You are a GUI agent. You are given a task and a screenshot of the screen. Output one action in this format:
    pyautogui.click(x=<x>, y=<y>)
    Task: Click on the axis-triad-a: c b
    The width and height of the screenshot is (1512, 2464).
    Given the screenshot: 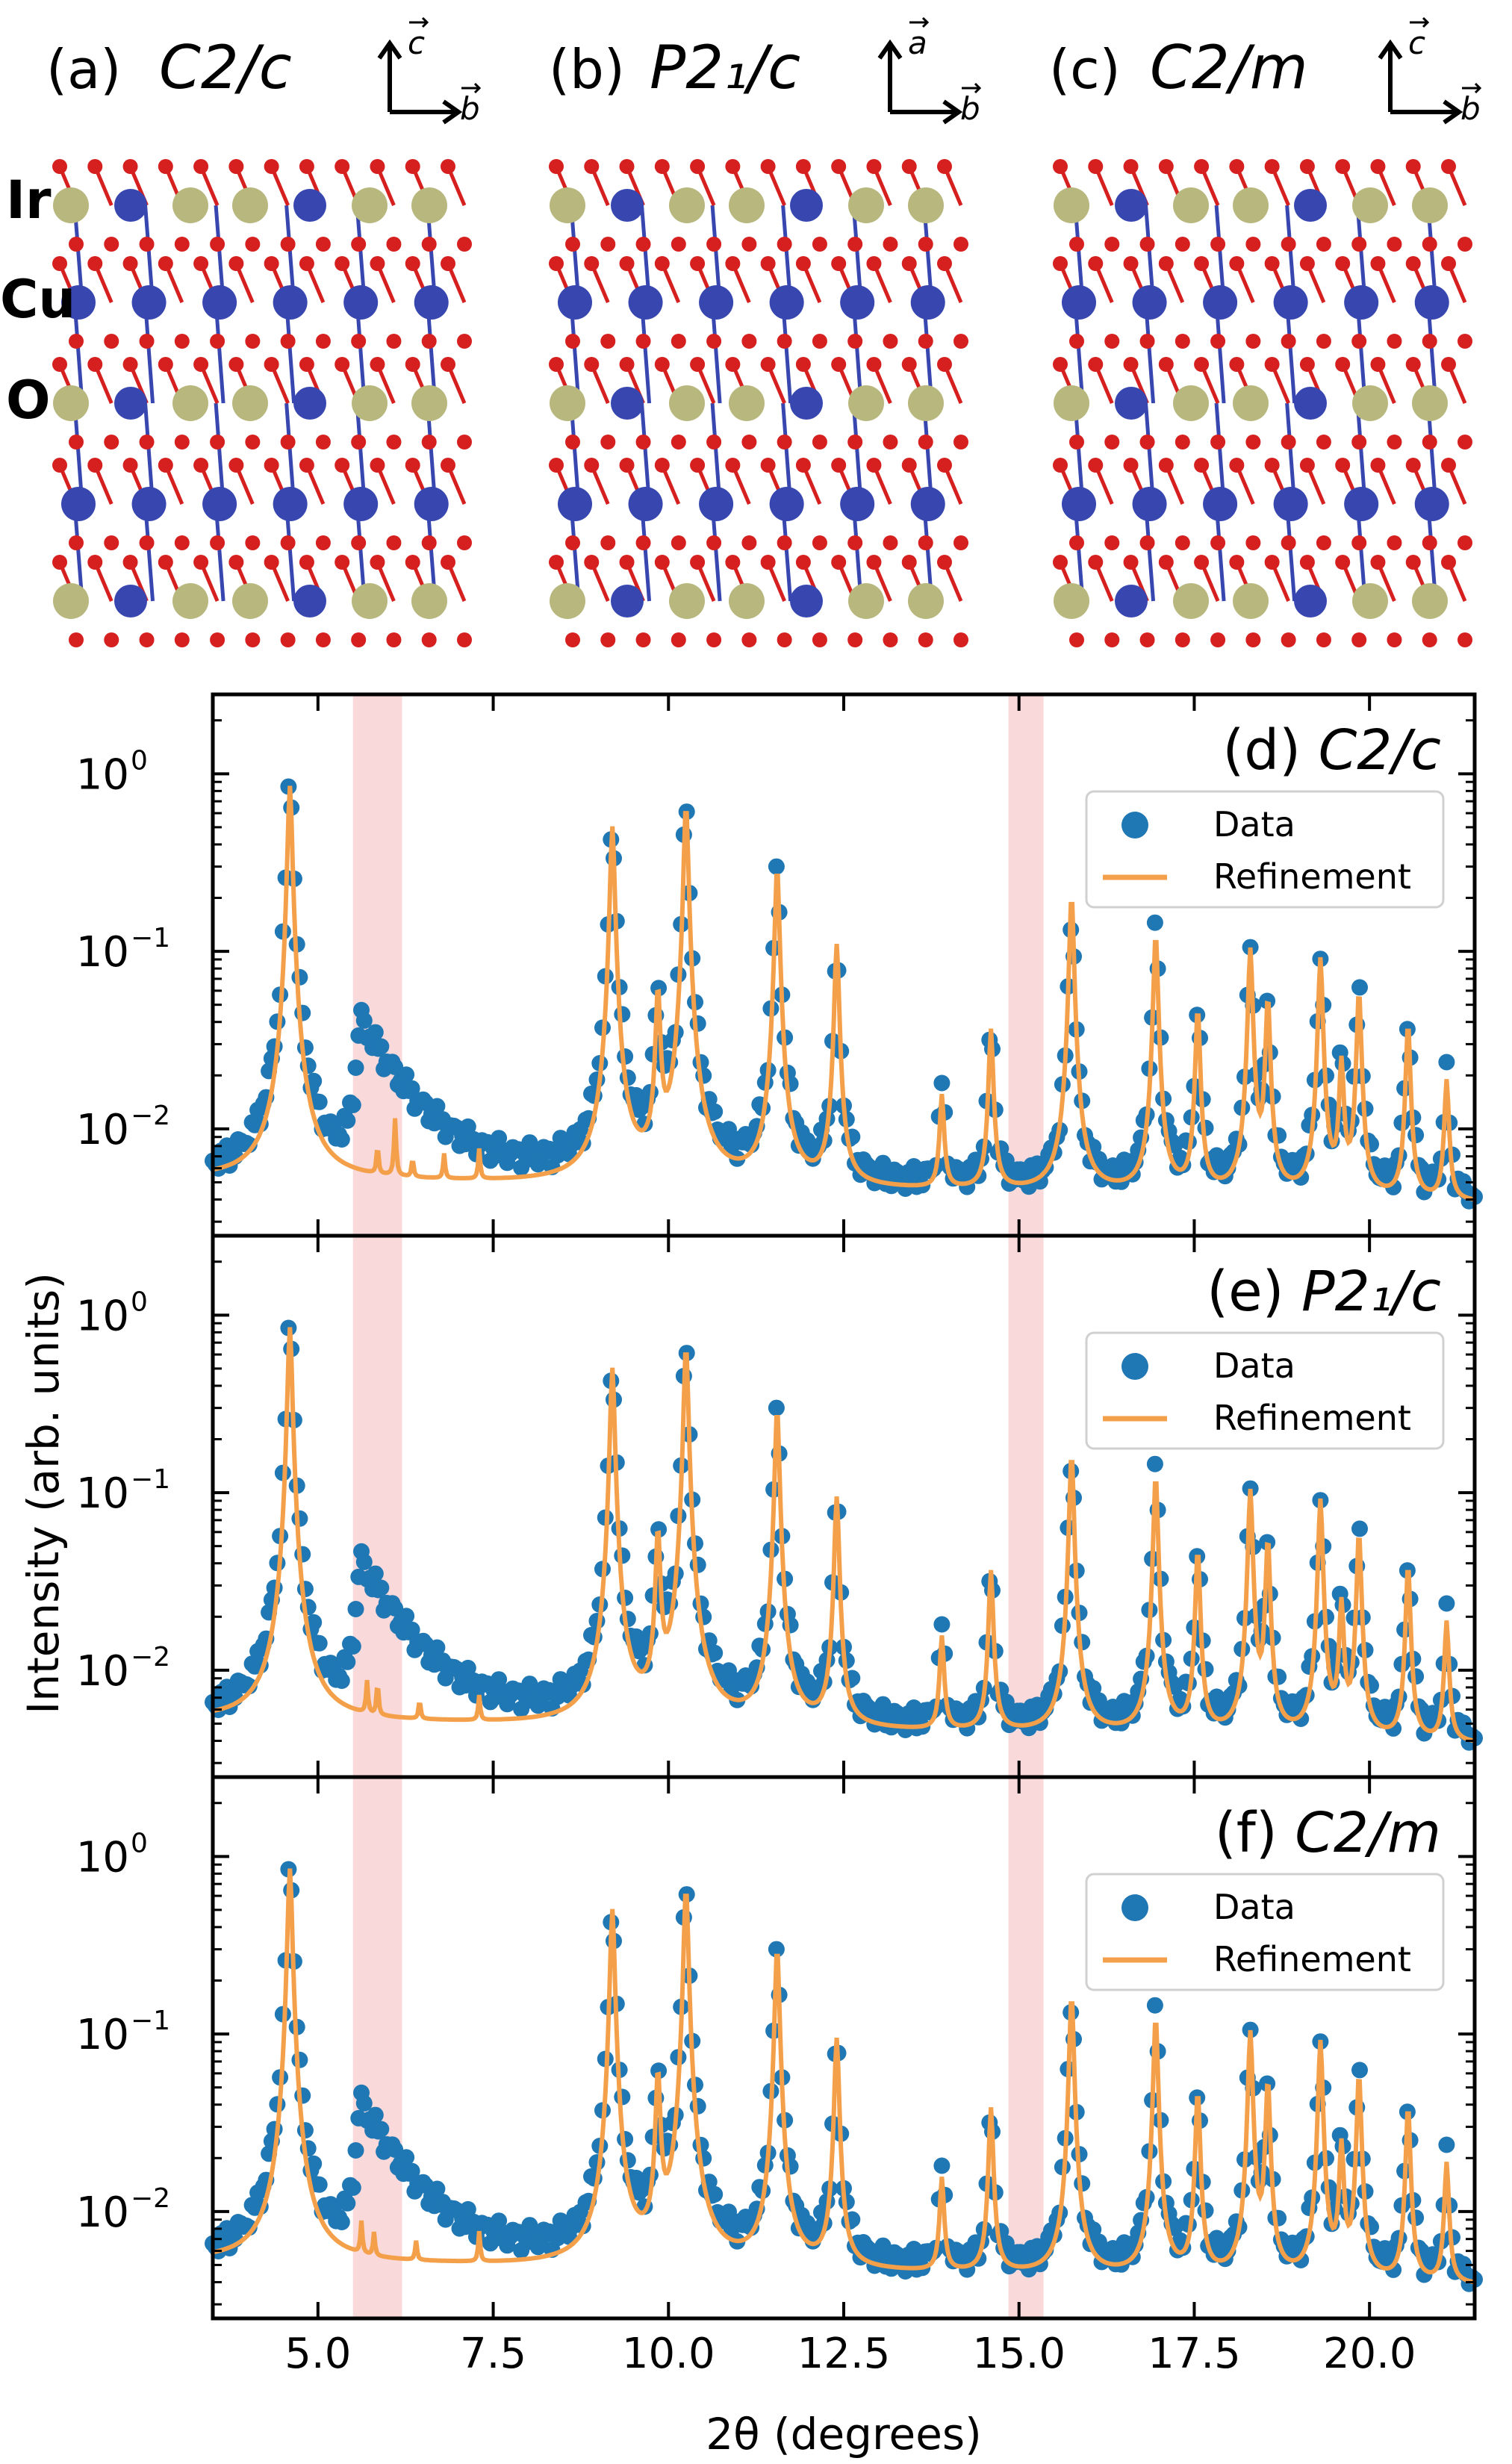 What is the action you would take?
    pyautogui.click(x=429, y=71)
    